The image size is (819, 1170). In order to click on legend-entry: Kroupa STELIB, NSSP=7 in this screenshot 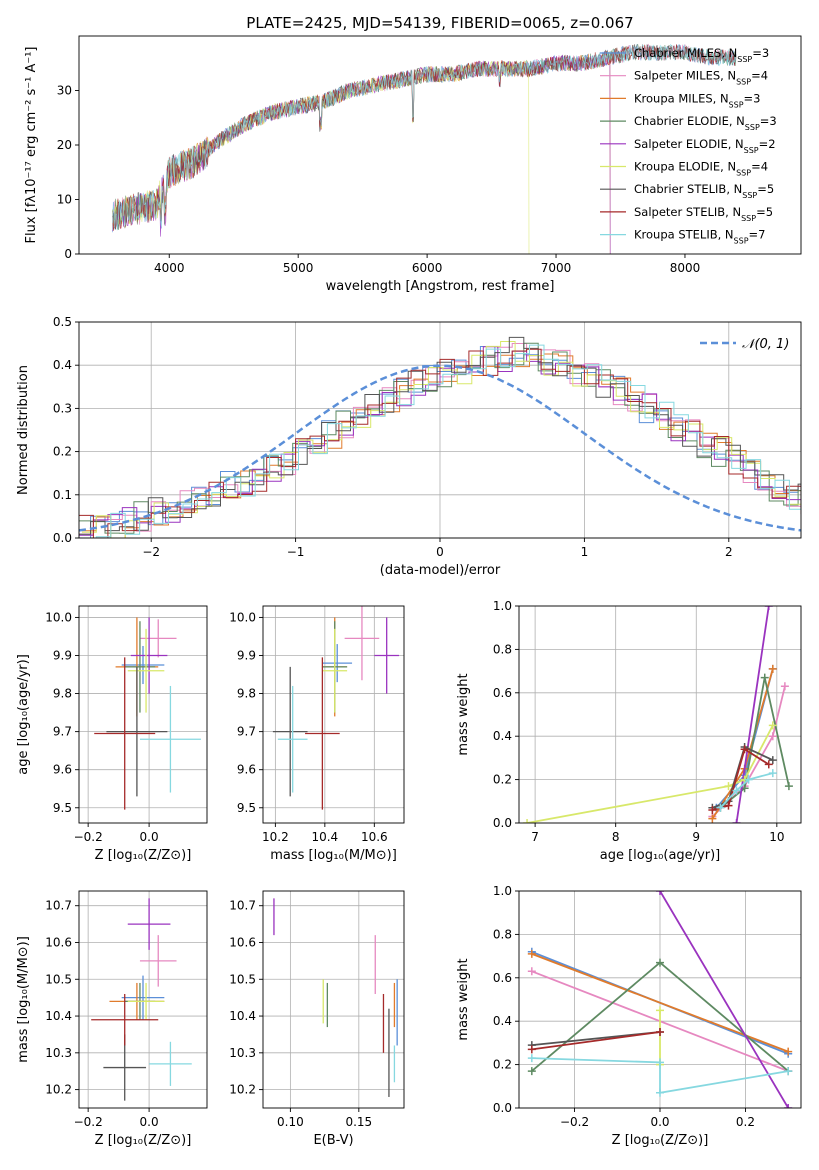, I will do `click(699, 237)`.